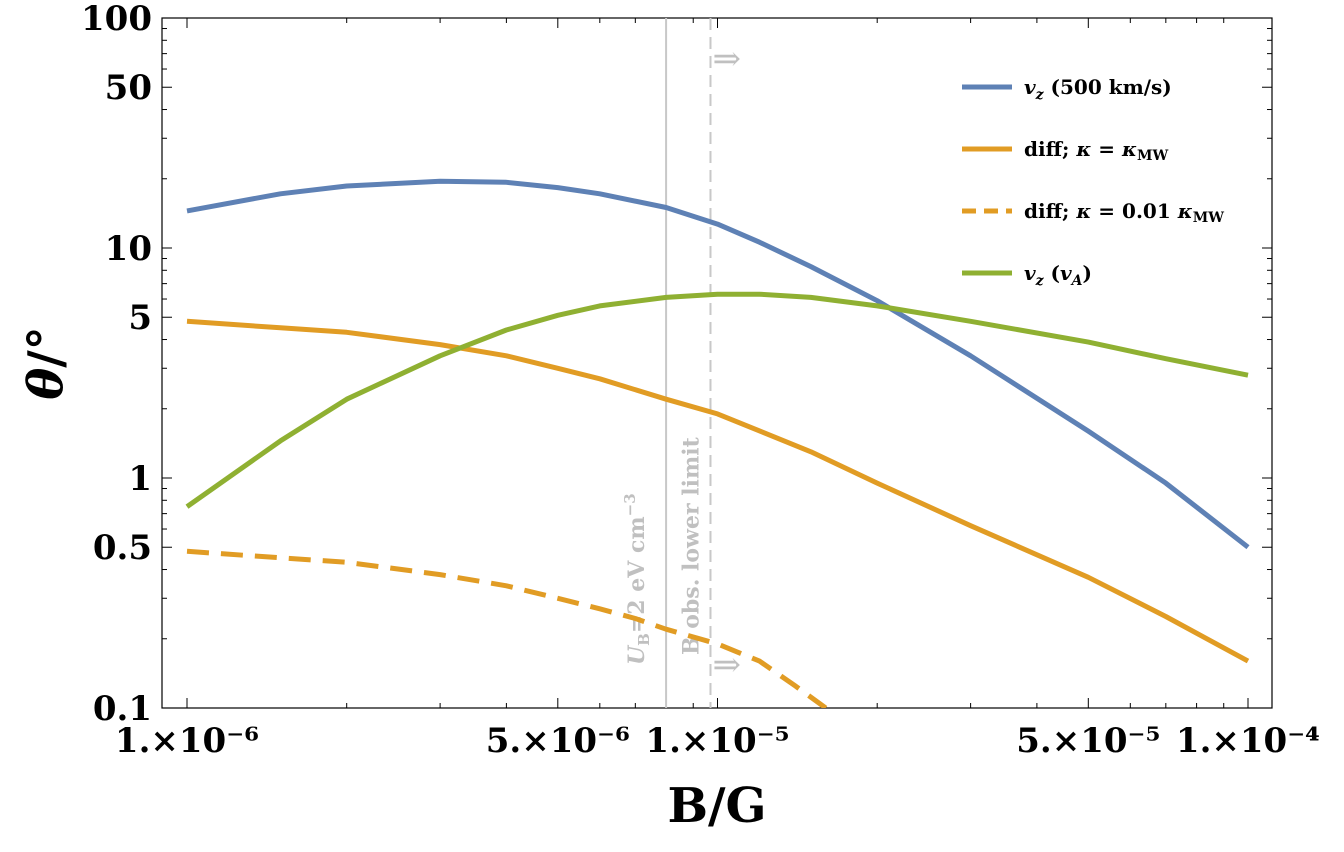 The image size is (1344, 852). I want to click on x-tick-label: 1.×10⁻⁴, so click(1248, 741).